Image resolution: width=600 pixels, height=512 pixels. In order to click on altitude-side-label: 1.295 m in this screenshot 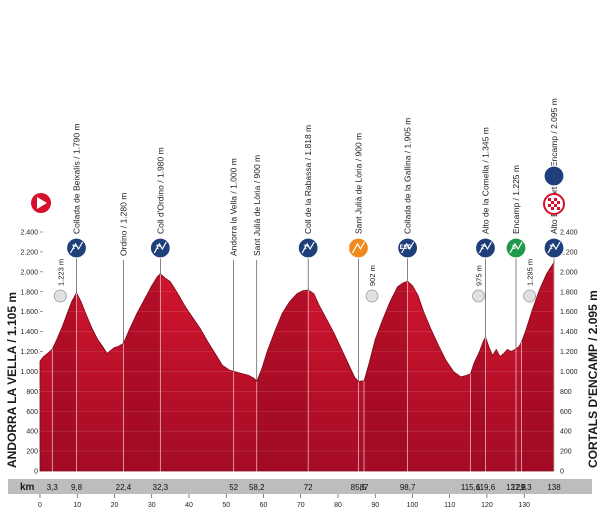, I will do `click(530, 272)`.